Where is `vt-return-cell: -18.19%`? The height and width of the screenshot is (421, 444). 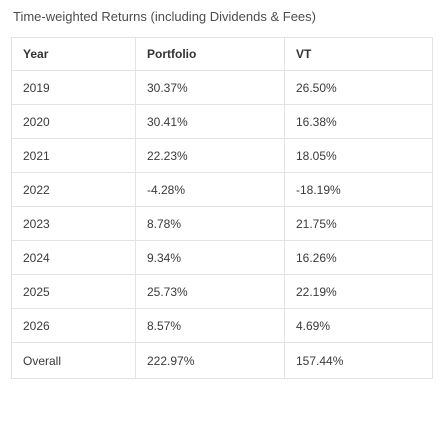 vt-return-cell: -18.19% is located at coordinates (358, 189).